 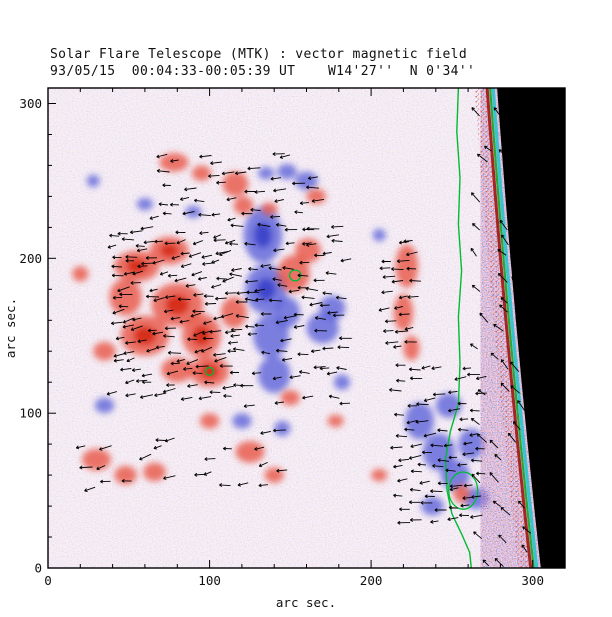 What do you see at coordinates (10, 328) in the screenshot?
I see `y-axis-label: arc sec.` at bounding box center [10, 328].